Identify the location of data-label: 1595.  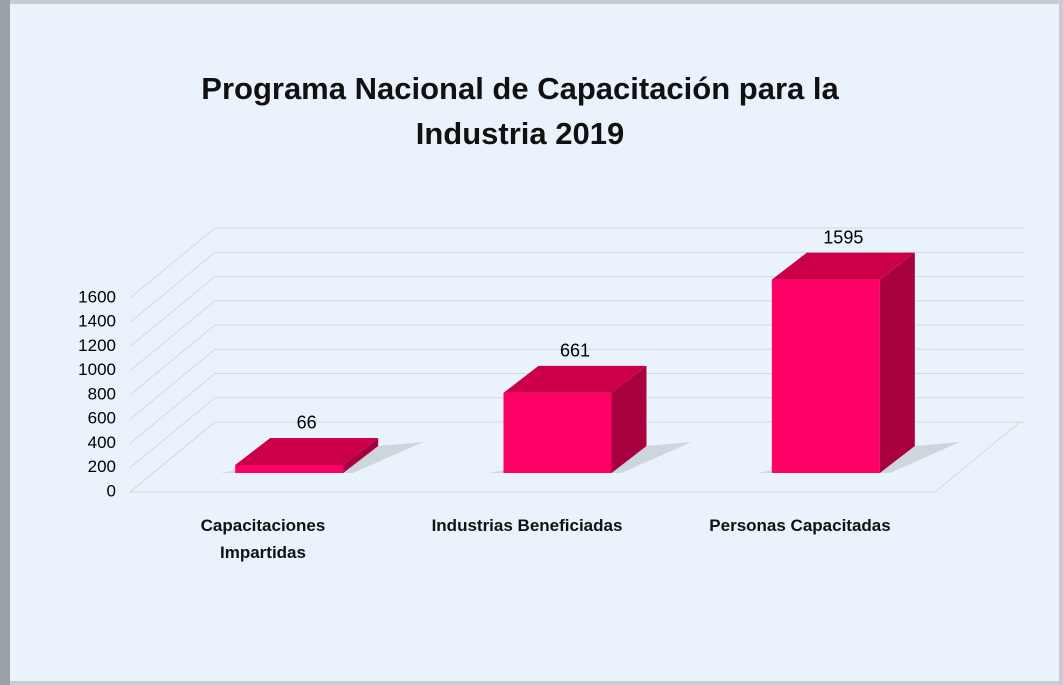
(843, 237).